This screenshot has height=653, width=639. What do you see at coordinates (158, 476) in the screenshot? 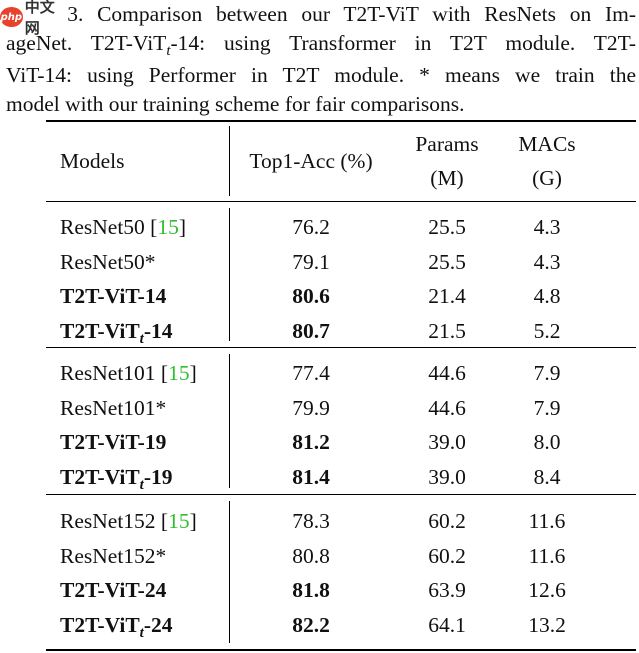
I see `model-suffix: -19` at bounding box center [158, 476].